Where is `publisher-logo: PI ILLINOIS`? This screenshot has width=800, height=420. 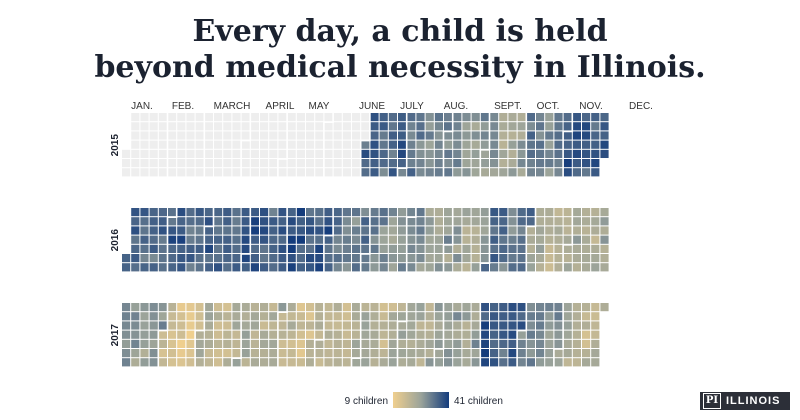 publisher-logo: PI ILLINOIS is located at coordinates (745, 401).